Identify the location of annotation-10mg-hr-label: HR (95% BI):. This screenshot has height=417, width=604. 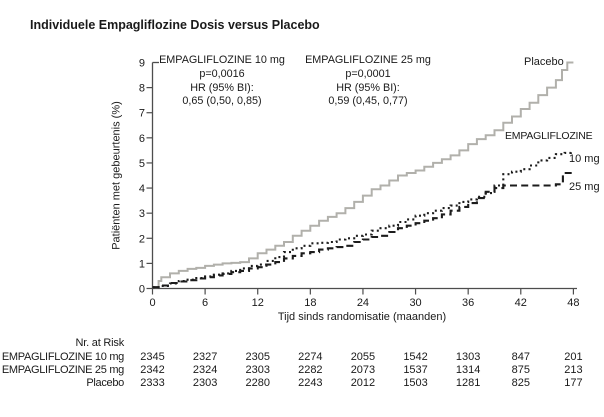
(222, 87).